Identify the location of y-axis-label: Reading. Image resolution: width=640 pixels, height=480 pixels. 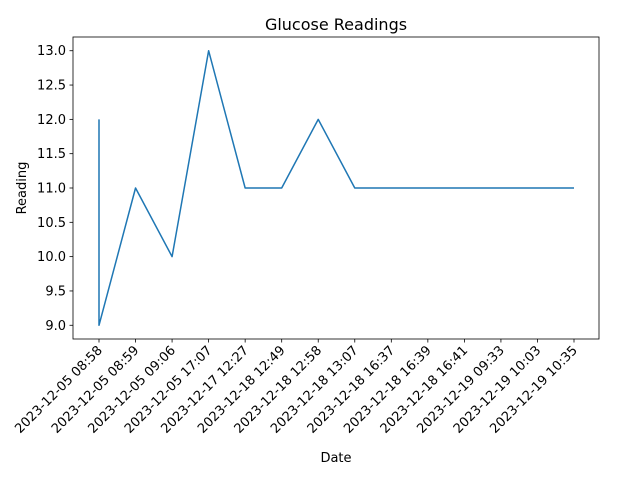
(22, 188).